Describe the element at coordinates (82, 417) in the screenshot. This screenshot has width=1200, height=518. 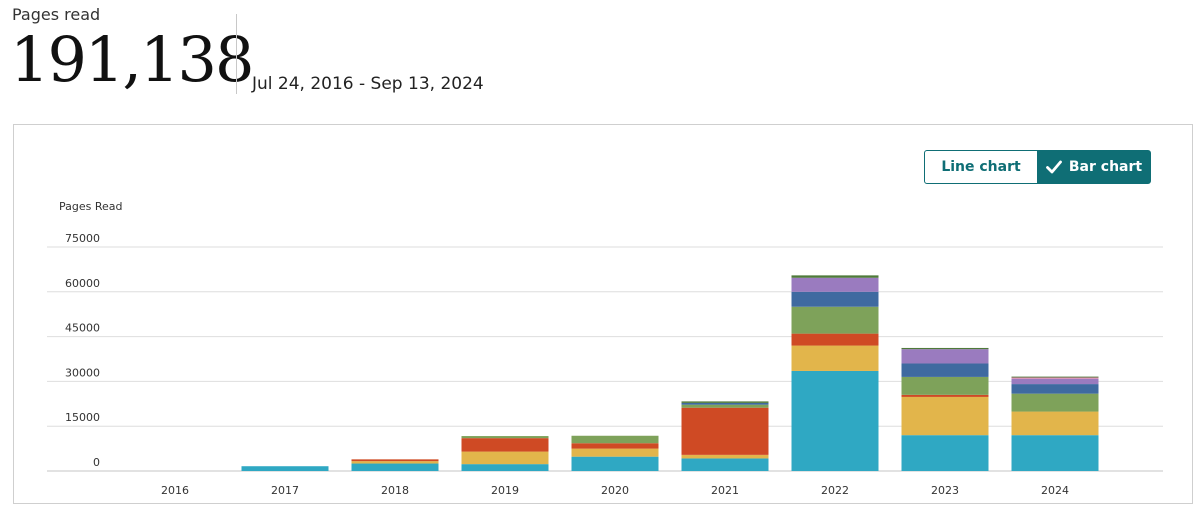
I see `y-tick-label: 15000` at that location.